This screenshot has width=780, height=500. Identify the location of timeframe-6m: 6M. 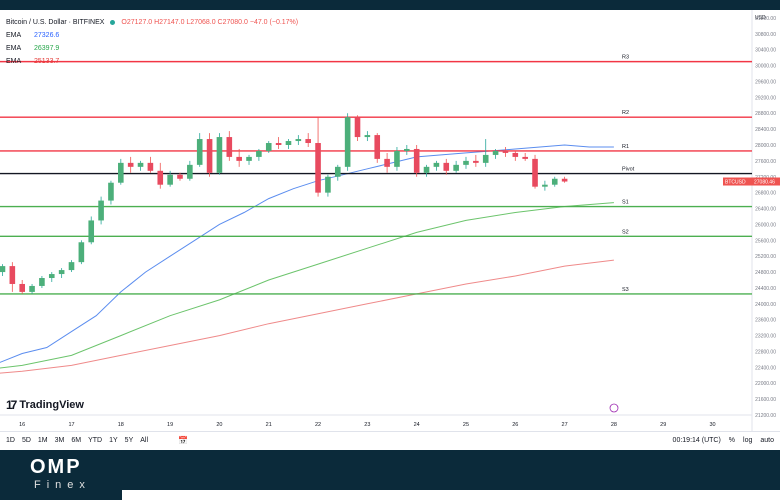
(76, 440).